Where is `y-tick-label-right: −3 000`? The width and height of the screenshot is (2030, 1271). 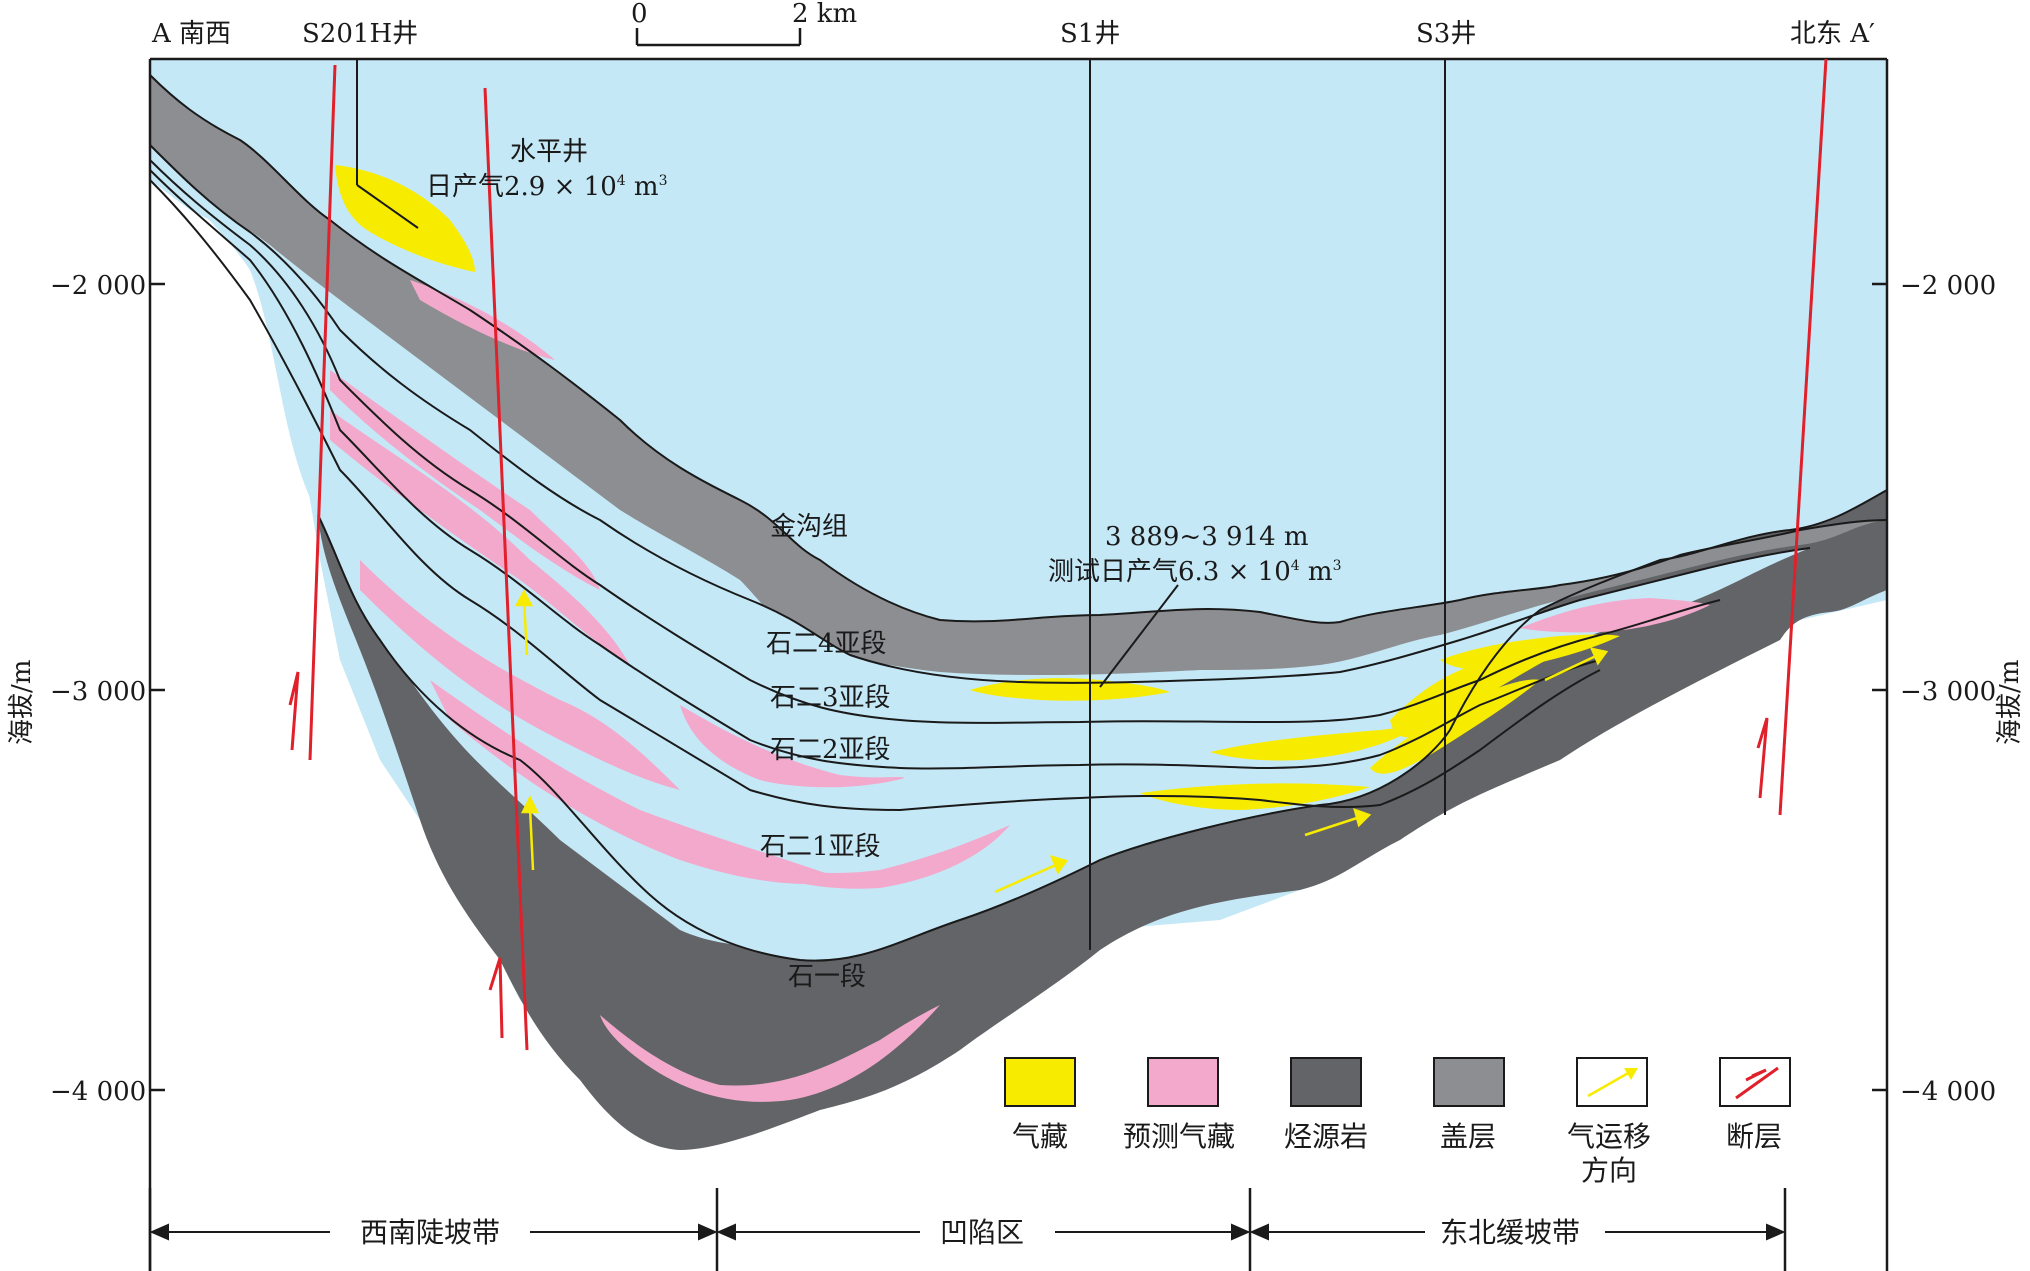 y-tick-label-right: −3 000 is located at coordinates (1948, 692).